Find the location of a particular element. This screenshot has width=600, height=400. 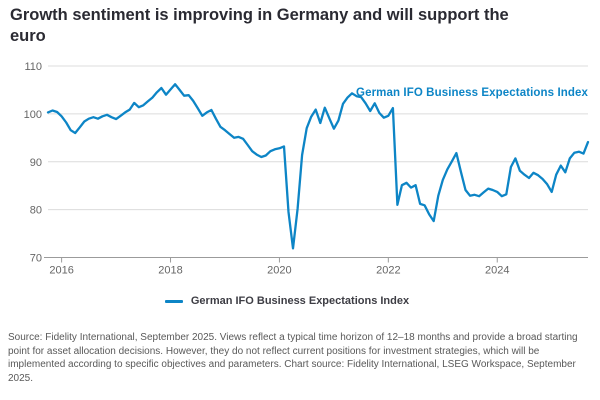

y-tick-label: 70 is located at coordinates (36, 259).